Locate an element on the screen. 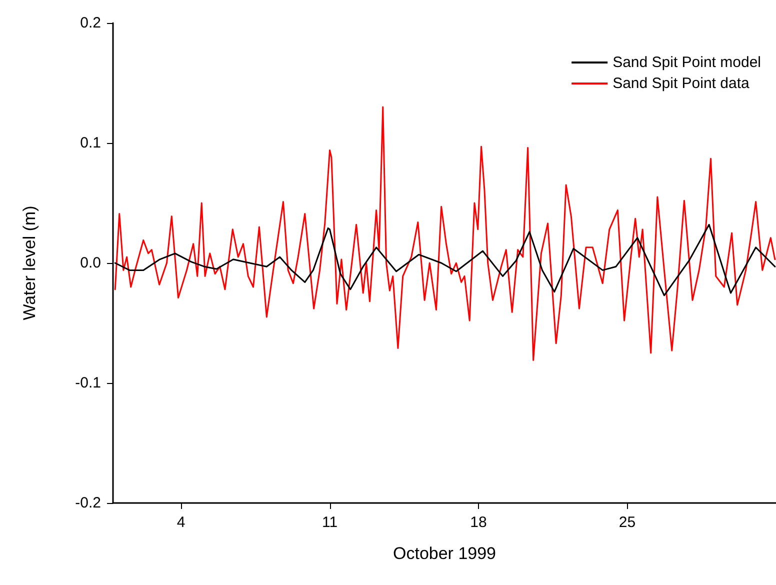  y-tick-label: 0.2 is located at coordinates (90, 23).